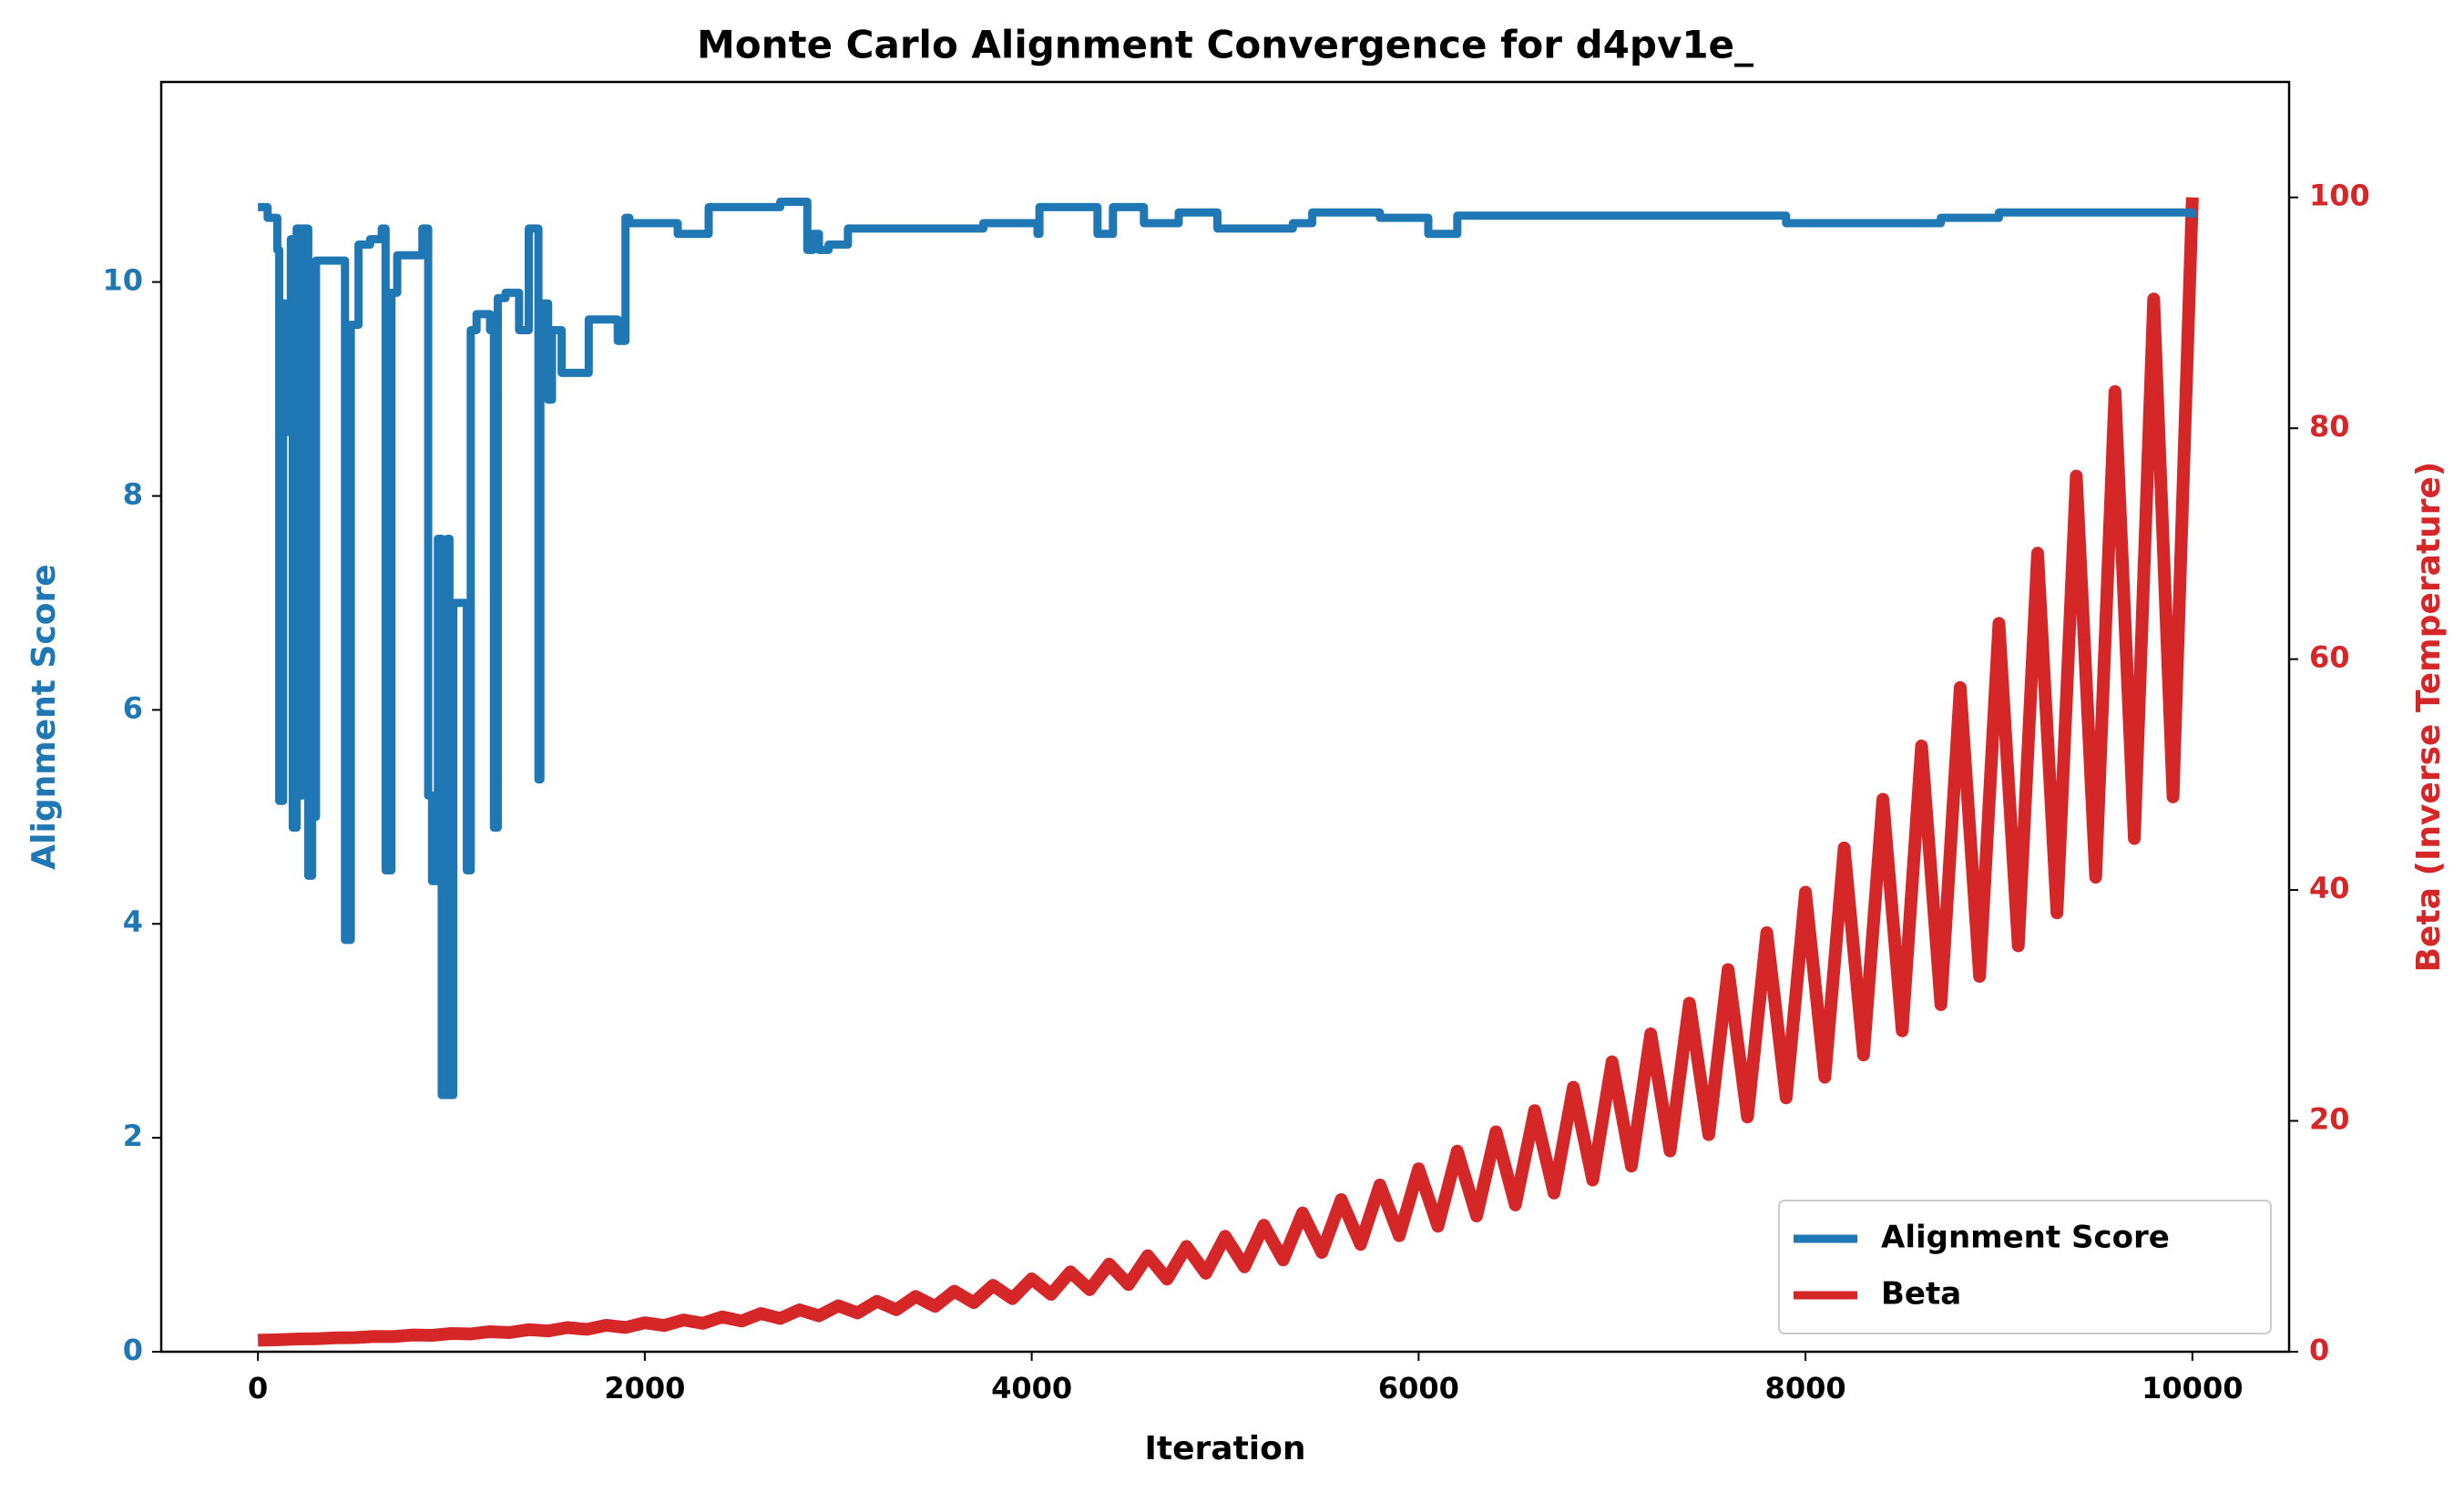 The width and height of the screenshot is (2464, 1492). Describe the element at coordinates (2339, 196) in the screenshot. I see `y2-tick-label: 100` at that location.